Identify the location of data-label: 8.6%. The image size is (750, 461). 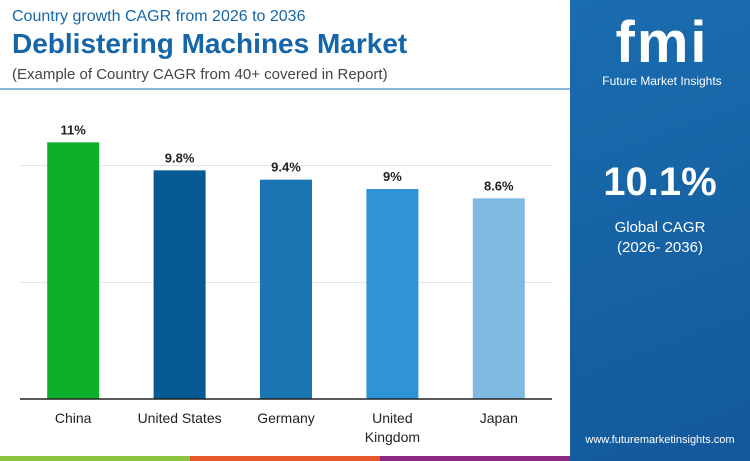
(499, 185).